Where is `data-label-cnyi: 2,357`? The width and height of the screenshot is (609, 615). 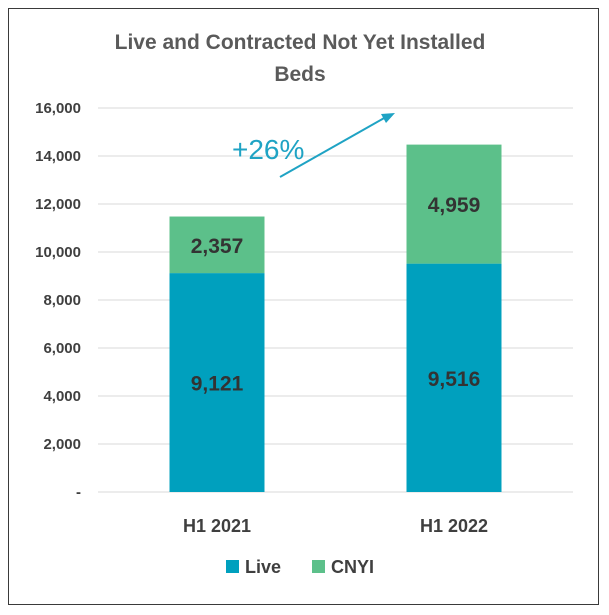
data-label-cnyi: 2,357 is located at coordinates (217, 246).